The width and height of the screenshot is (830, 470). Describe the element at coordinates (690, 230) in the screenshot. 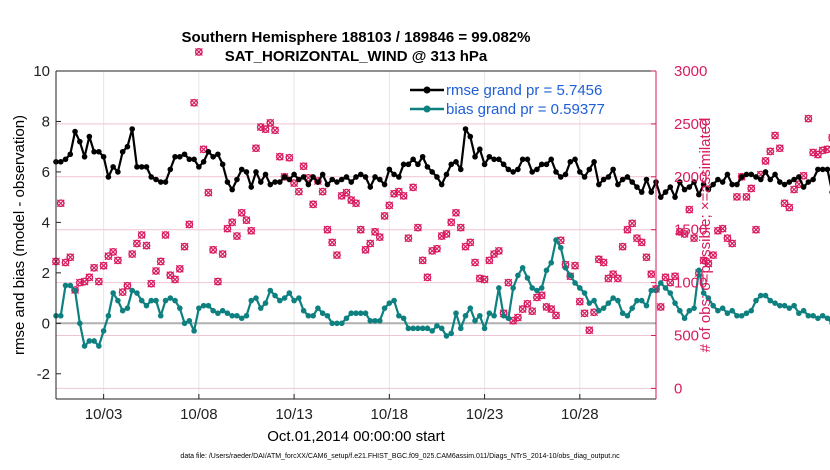

I see `y-right-tick-label: 1500` at that location.